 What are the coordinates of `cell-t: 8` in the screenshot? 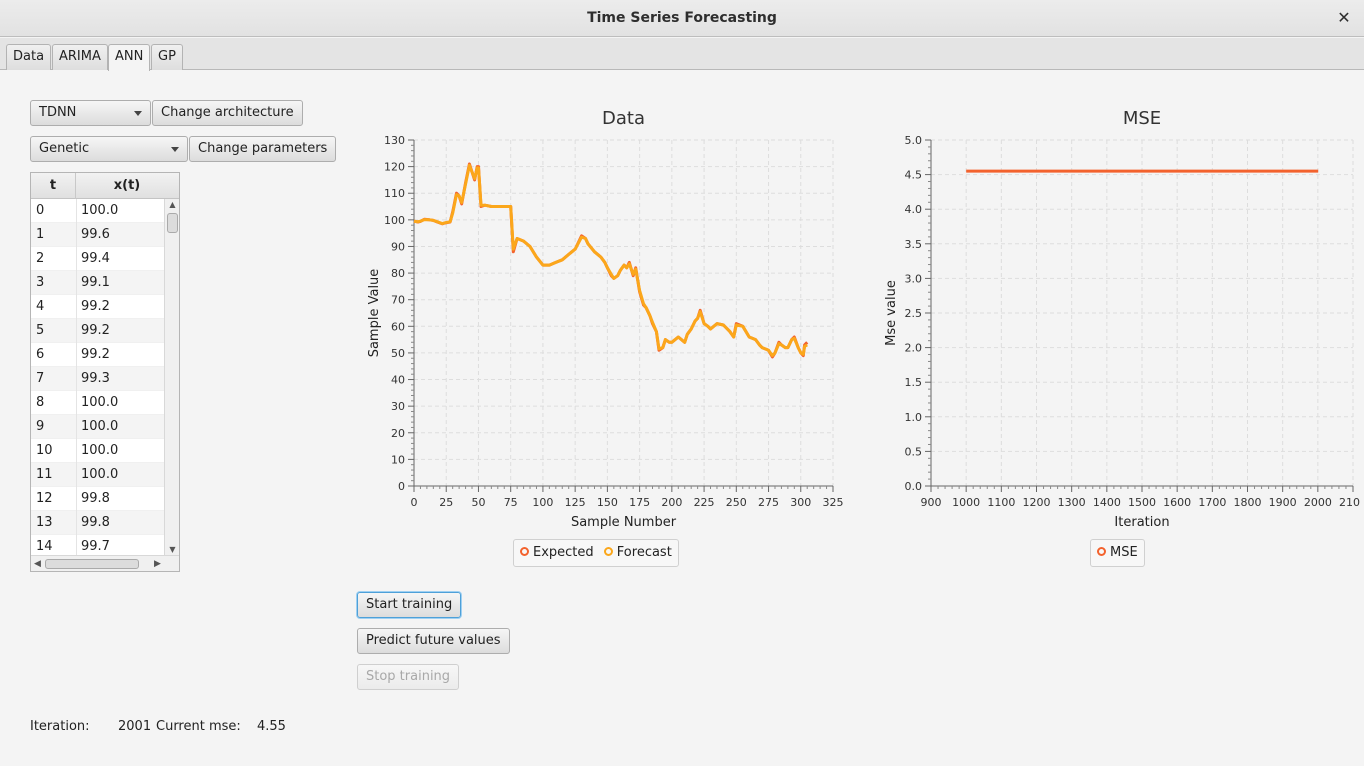 It's located at (40, 402).